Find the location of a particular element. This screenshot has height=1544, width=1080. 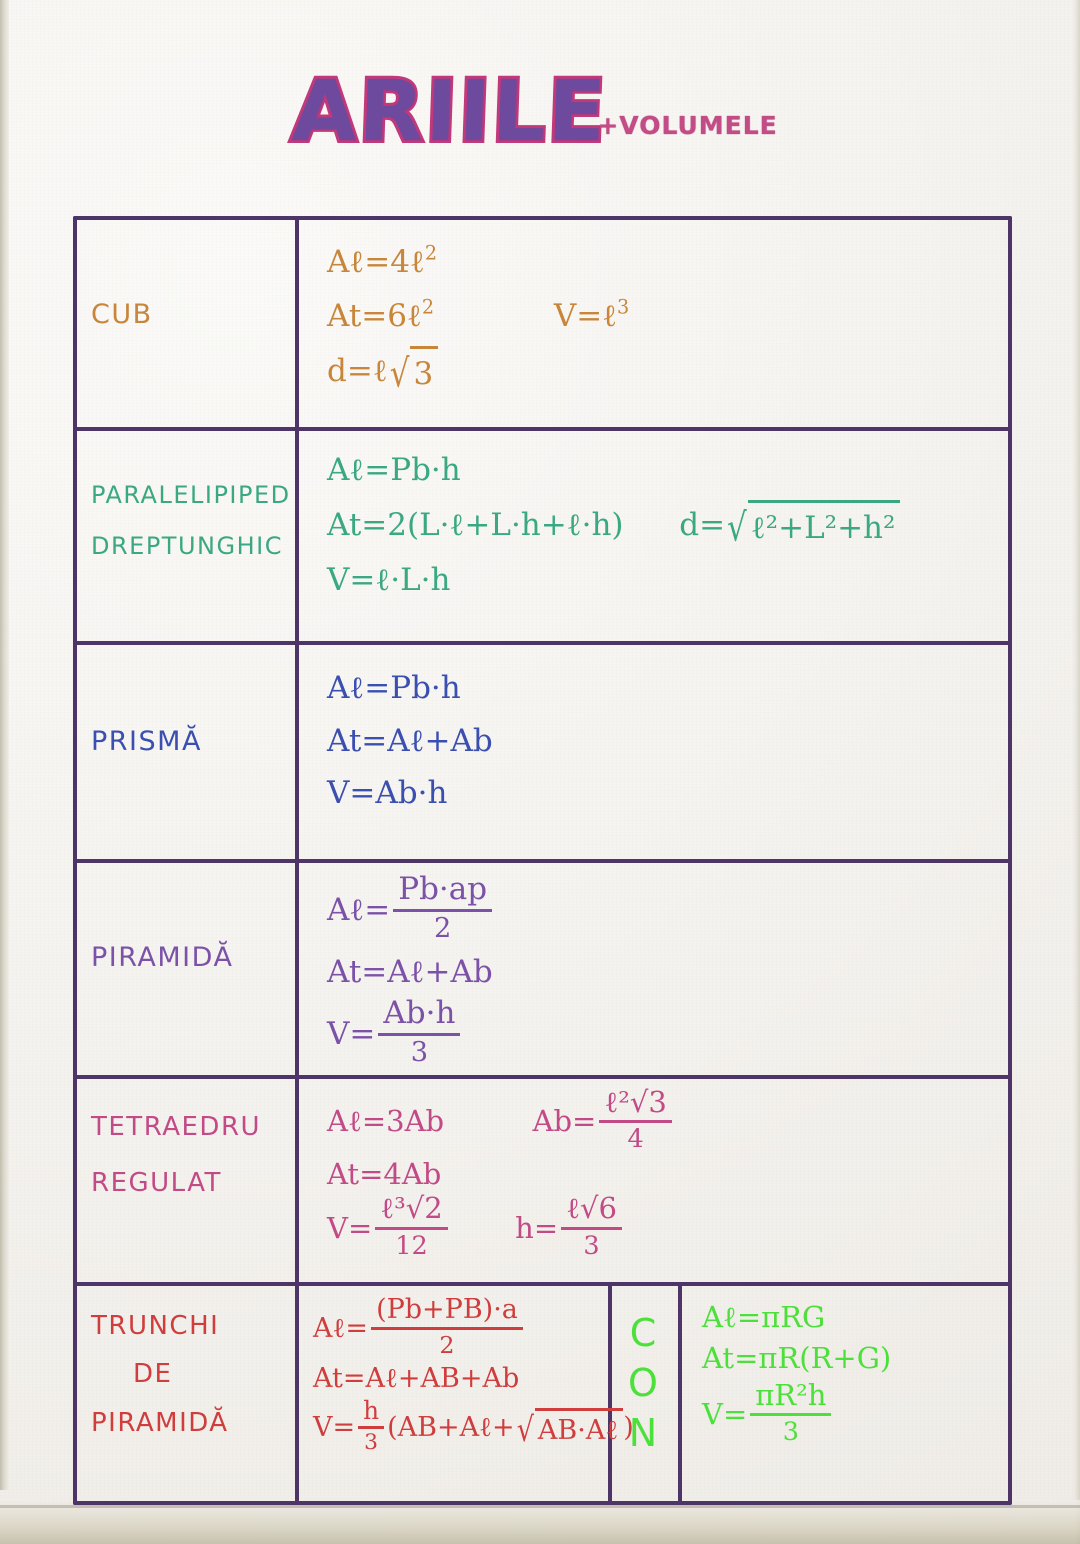

formula-tetraedru-lateral-area-and-base-area: Aℓ=3Ab Ab= ℓ²√3 4 is located at coordinates (667, 1120).